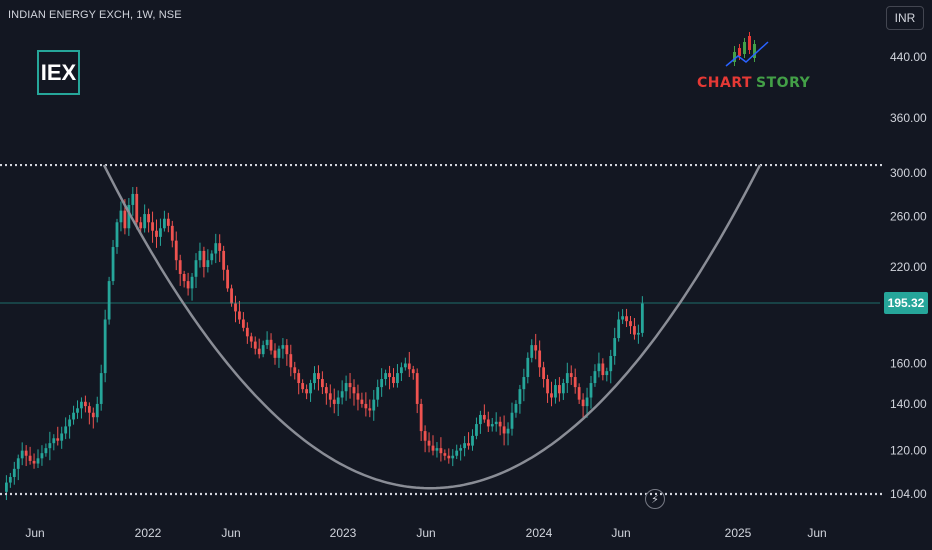  What do you see at coordinates (148, 533) in the screenshot?
I see `x-tick-label-1: 2022` at bounding box center [148, 533].